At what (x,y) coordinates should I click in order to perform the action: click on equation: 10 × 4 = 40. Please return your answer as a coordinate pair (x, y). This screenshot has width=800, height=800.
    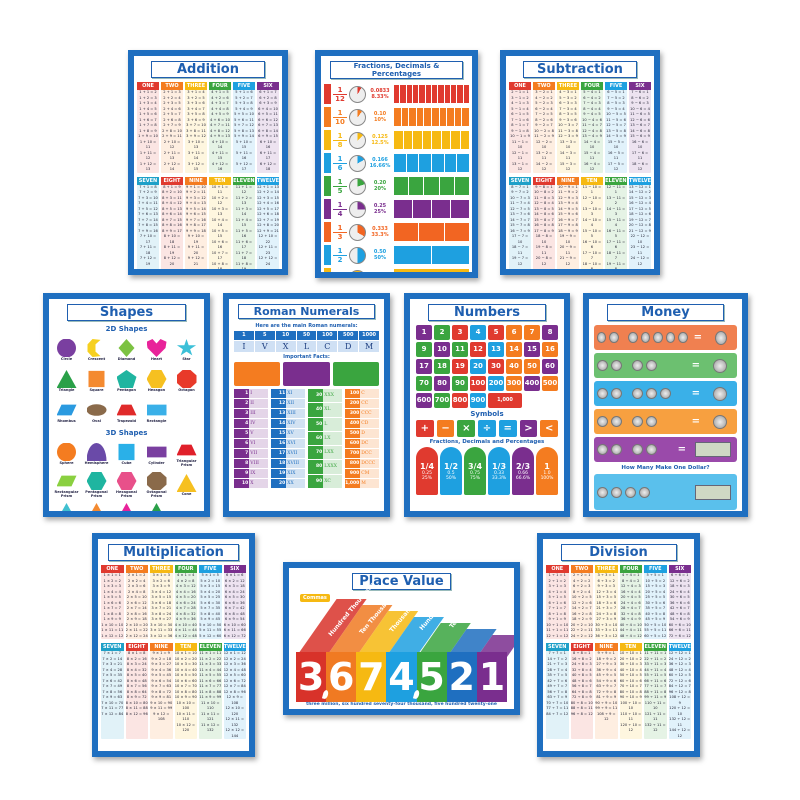
    Looking at the image, I should click on (185, 669).